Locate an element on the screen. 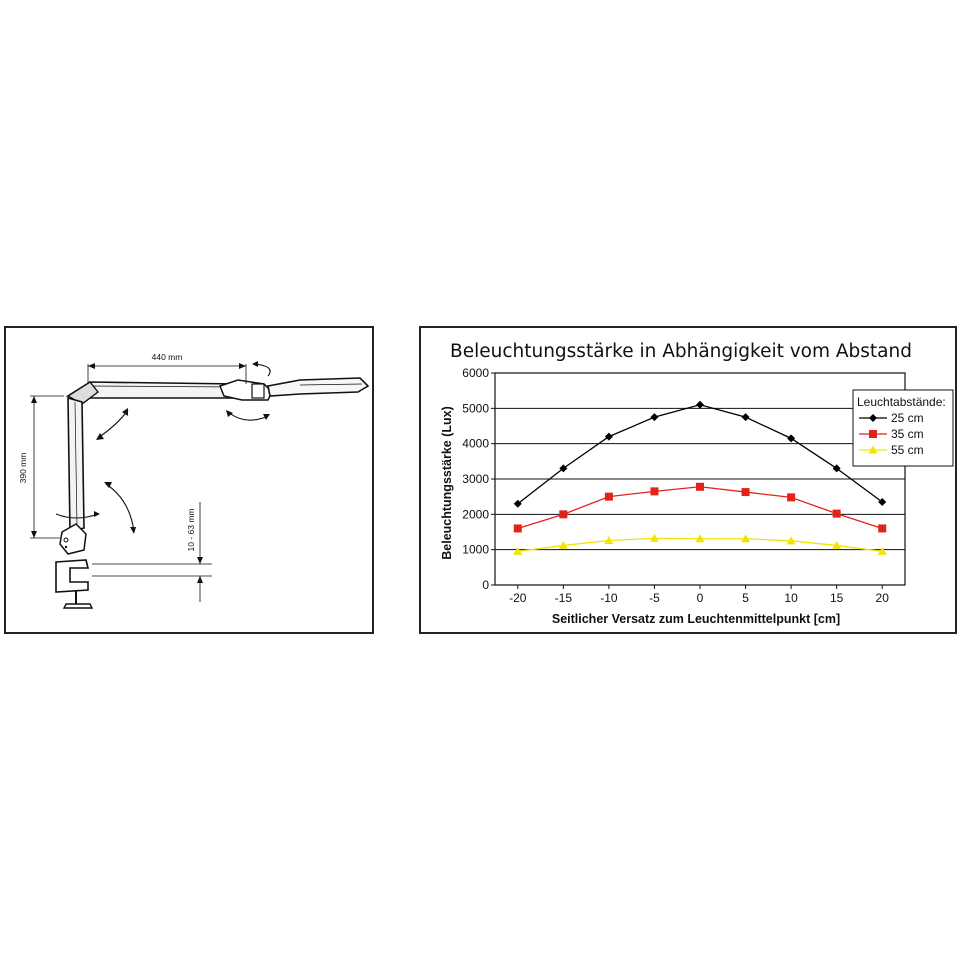  x-tick-label: 20 is located at coordinates (883, 598).